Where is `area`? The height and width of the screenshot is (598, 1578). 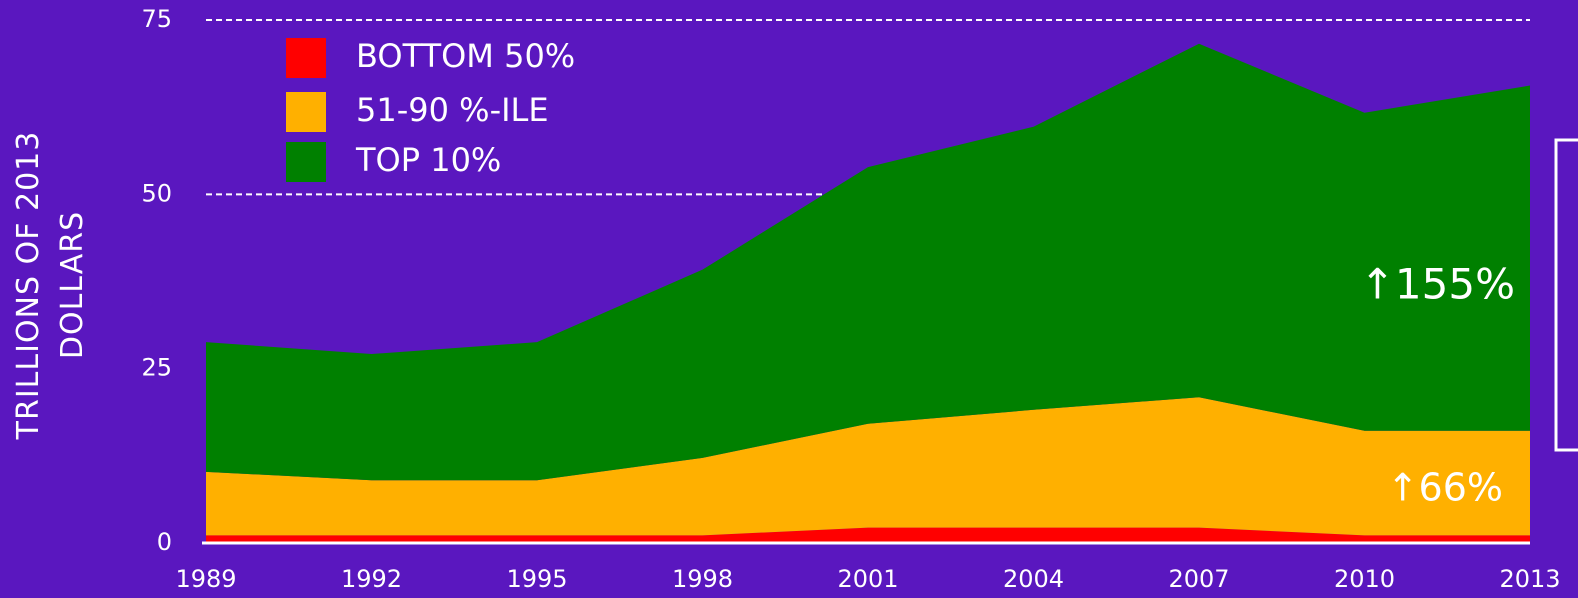 area is located at coordinates (868, 535).